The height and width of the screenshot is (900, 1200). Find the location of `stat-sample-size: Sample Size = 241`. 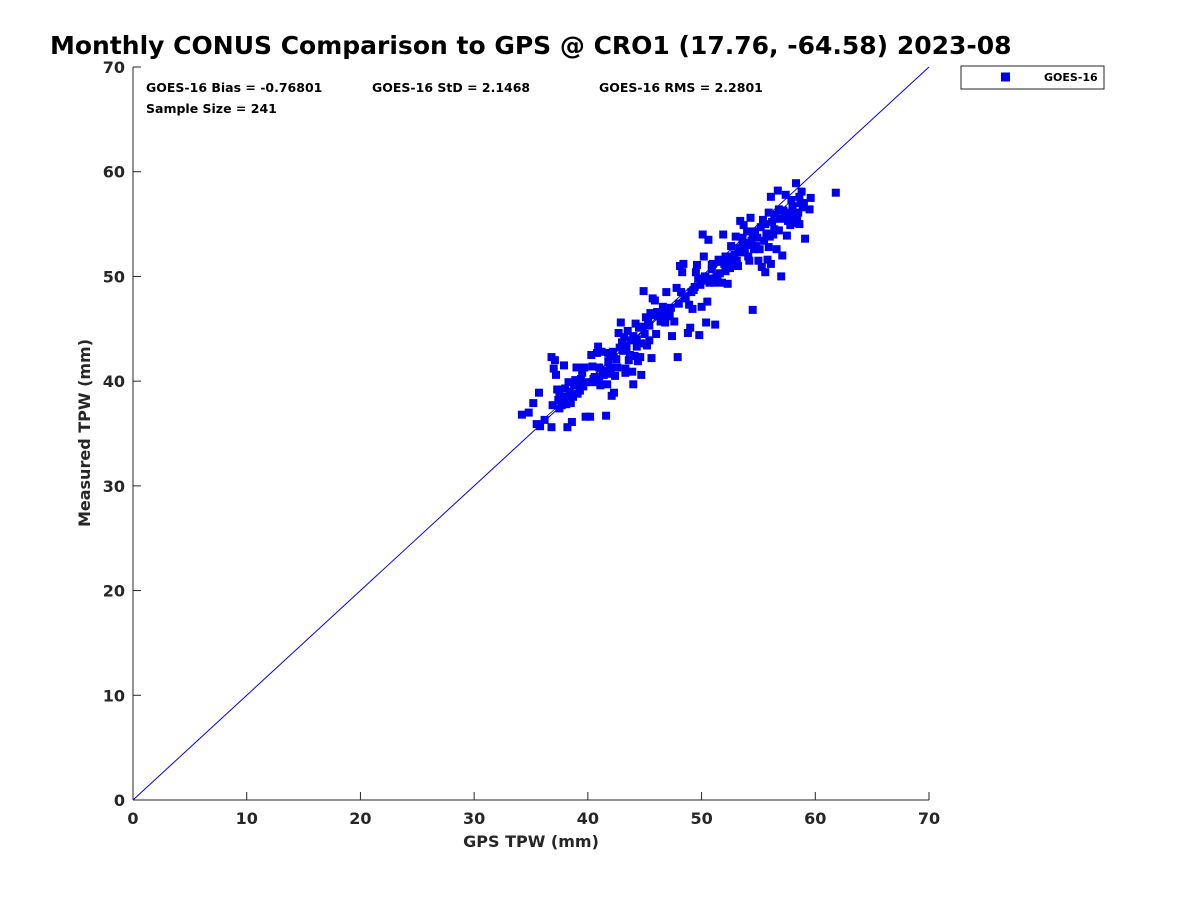

stat-sample-size: Sample Size = 241 is located at coordinates (211, 108).